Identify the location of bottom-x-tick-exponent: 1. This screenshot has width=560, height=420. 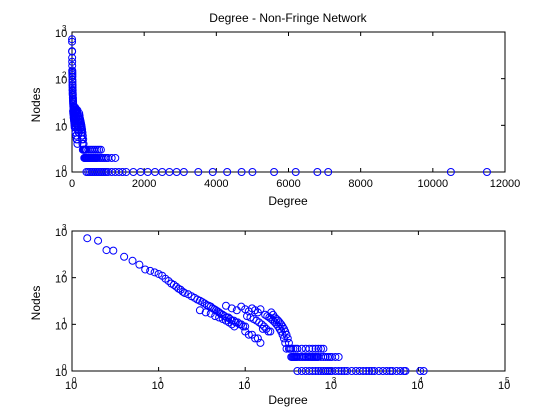
(161, 380).